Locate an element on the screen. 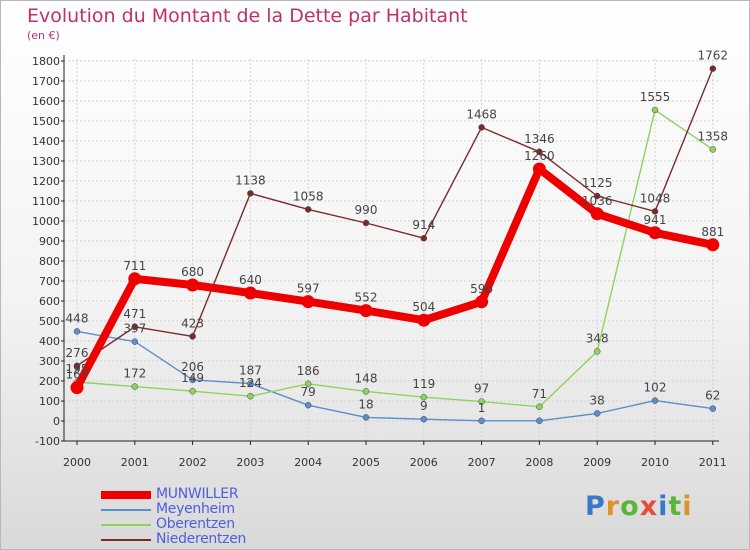 The height and width of the screenshot is (550, 750). data-label: 1346 is located at coordinates (539, 139).